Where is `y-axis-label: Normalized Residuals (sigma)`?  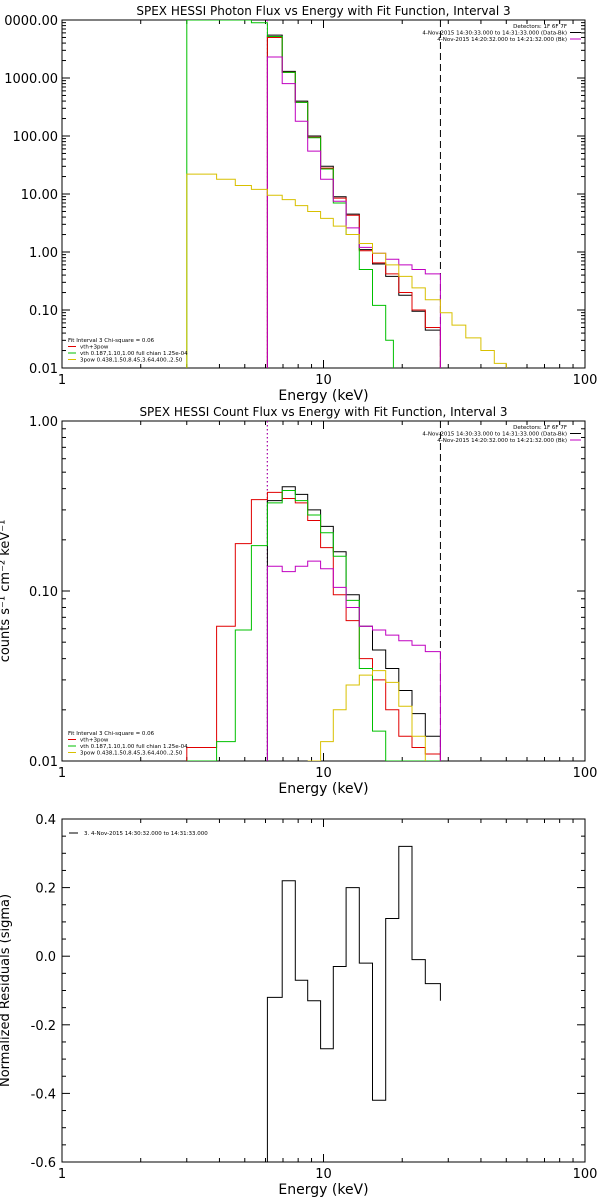 y-axis-label: Normalized Residuals (sigma) is located at coordinates (6, 990).